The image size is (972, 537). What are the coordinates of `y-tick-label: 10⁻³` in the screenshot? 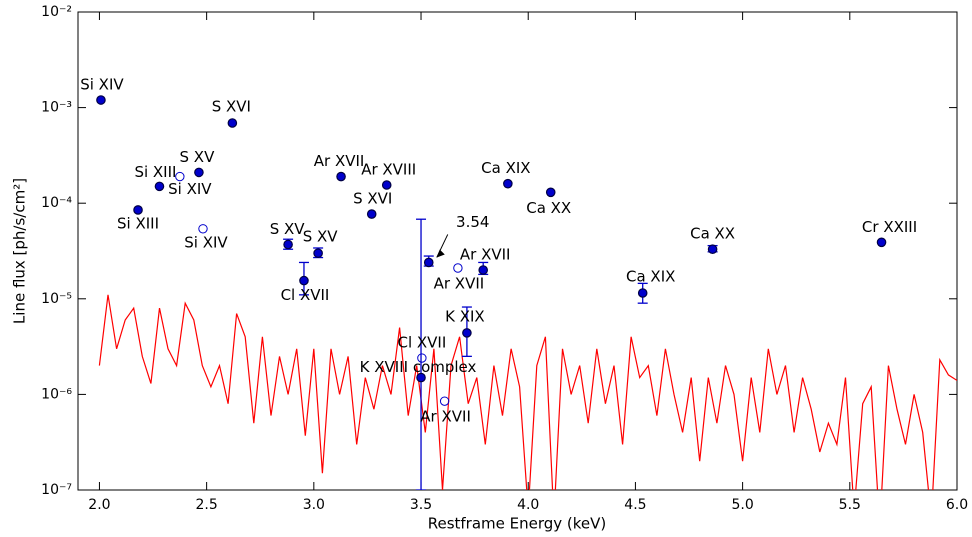 It's located at (56, 108).